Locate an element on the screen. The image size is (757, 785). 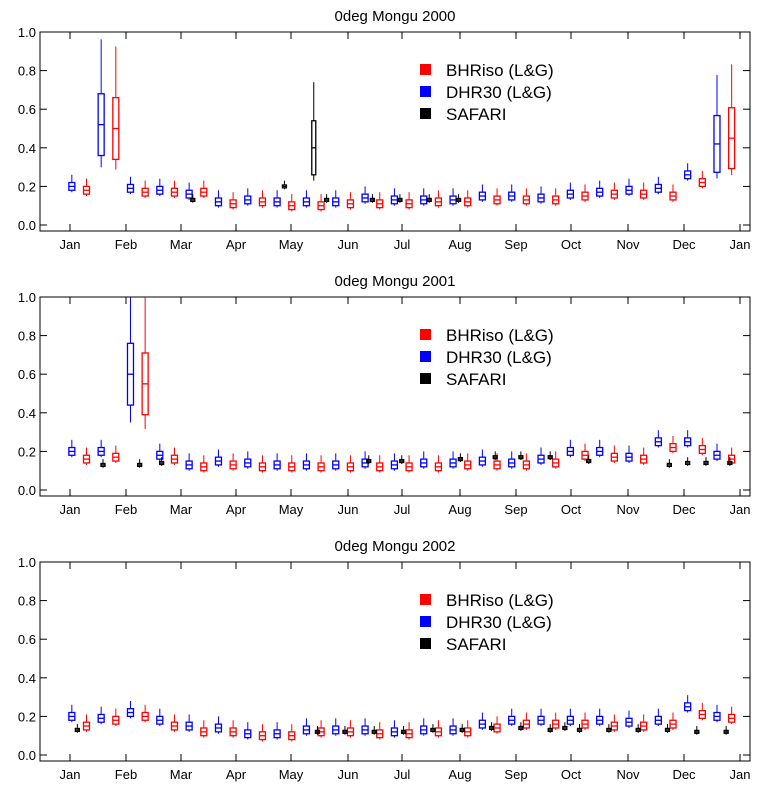
series-dhr30 is located at coordinates (394, 717).